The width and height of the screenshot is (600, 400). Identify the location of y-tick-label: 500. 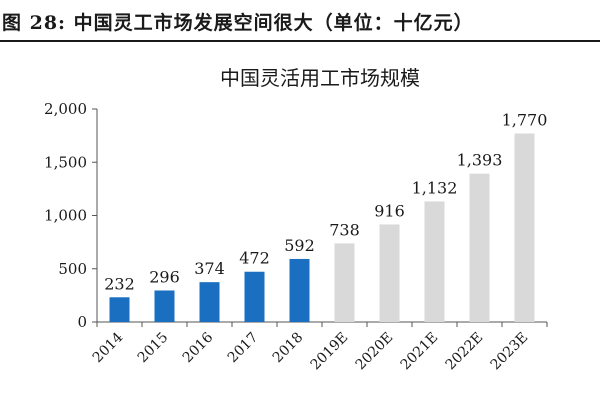
(72, 269).